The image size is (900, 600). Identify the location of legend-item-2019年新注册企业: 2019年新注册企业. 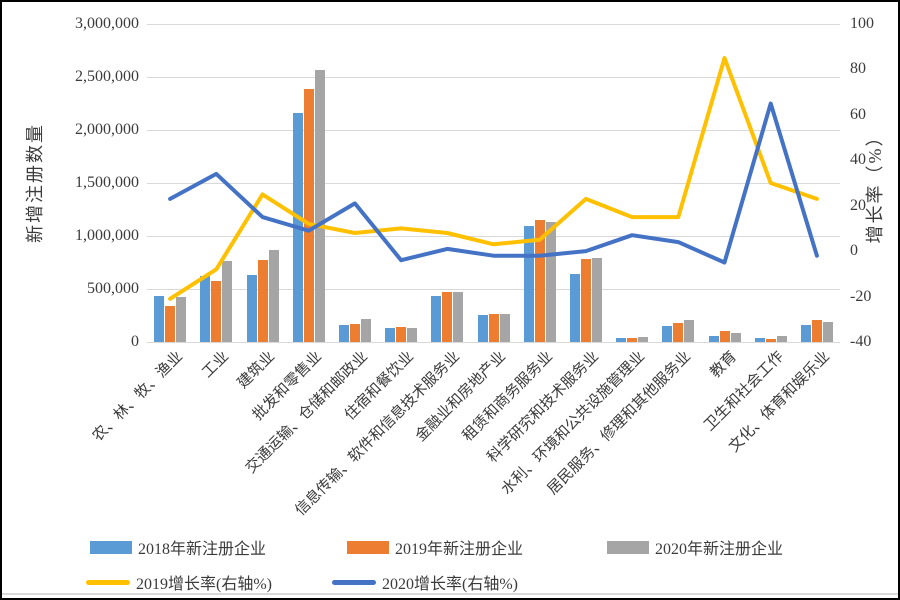
(435, 547).